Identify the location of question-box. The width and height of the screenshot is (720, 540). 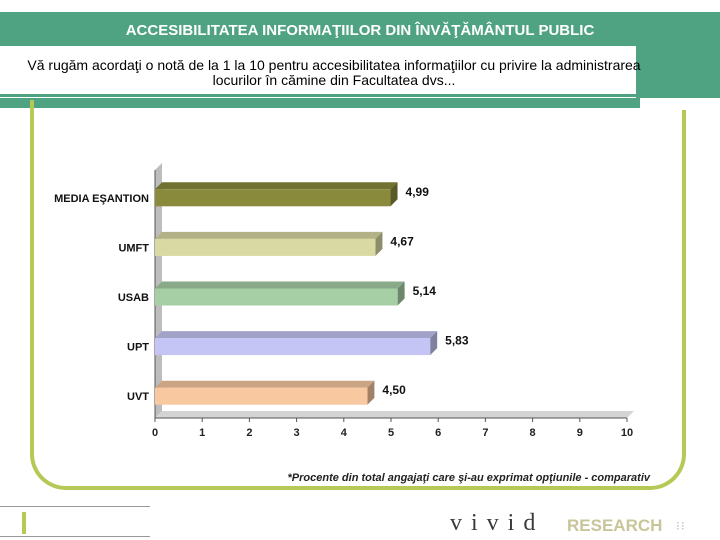
(318, 72).